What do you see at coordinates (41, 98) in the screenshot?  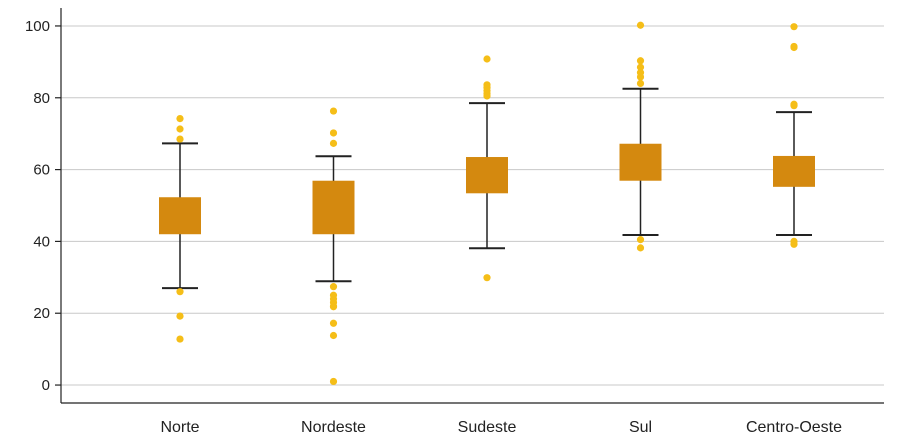 I see `y-tick-label-80: 80` at bounding box center [41, 98].